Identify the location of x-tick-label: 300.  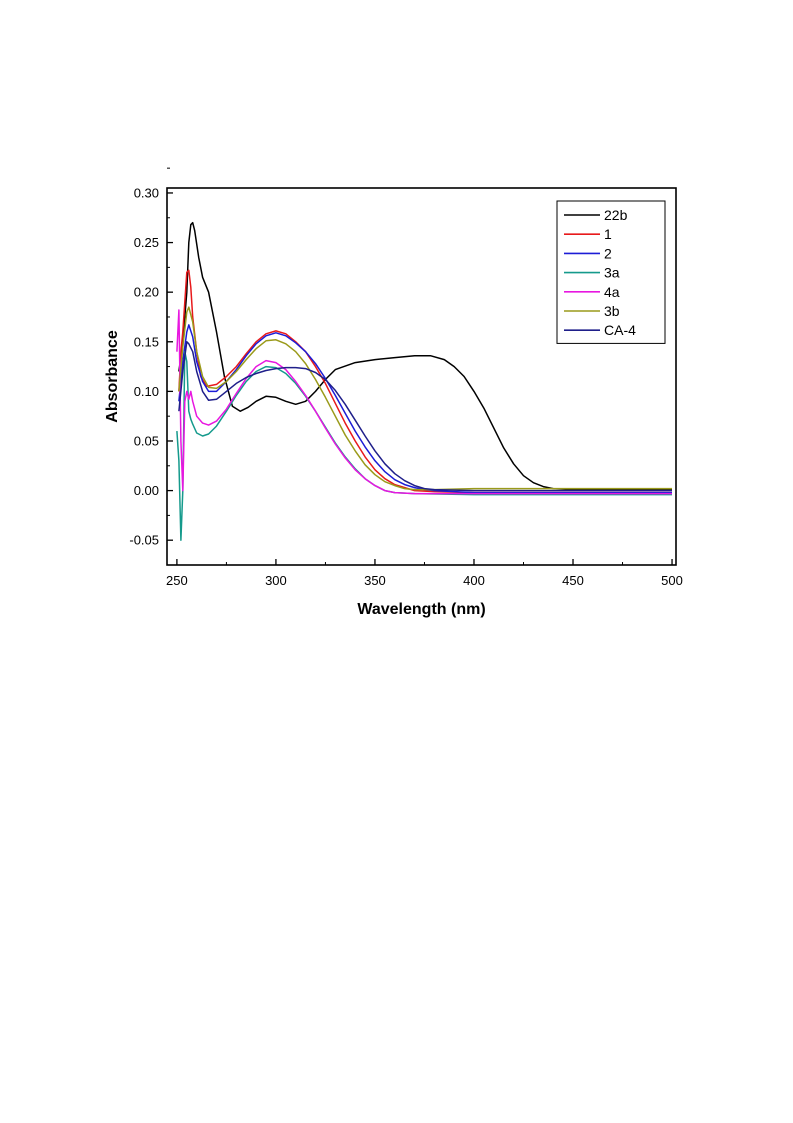
(276, 580).